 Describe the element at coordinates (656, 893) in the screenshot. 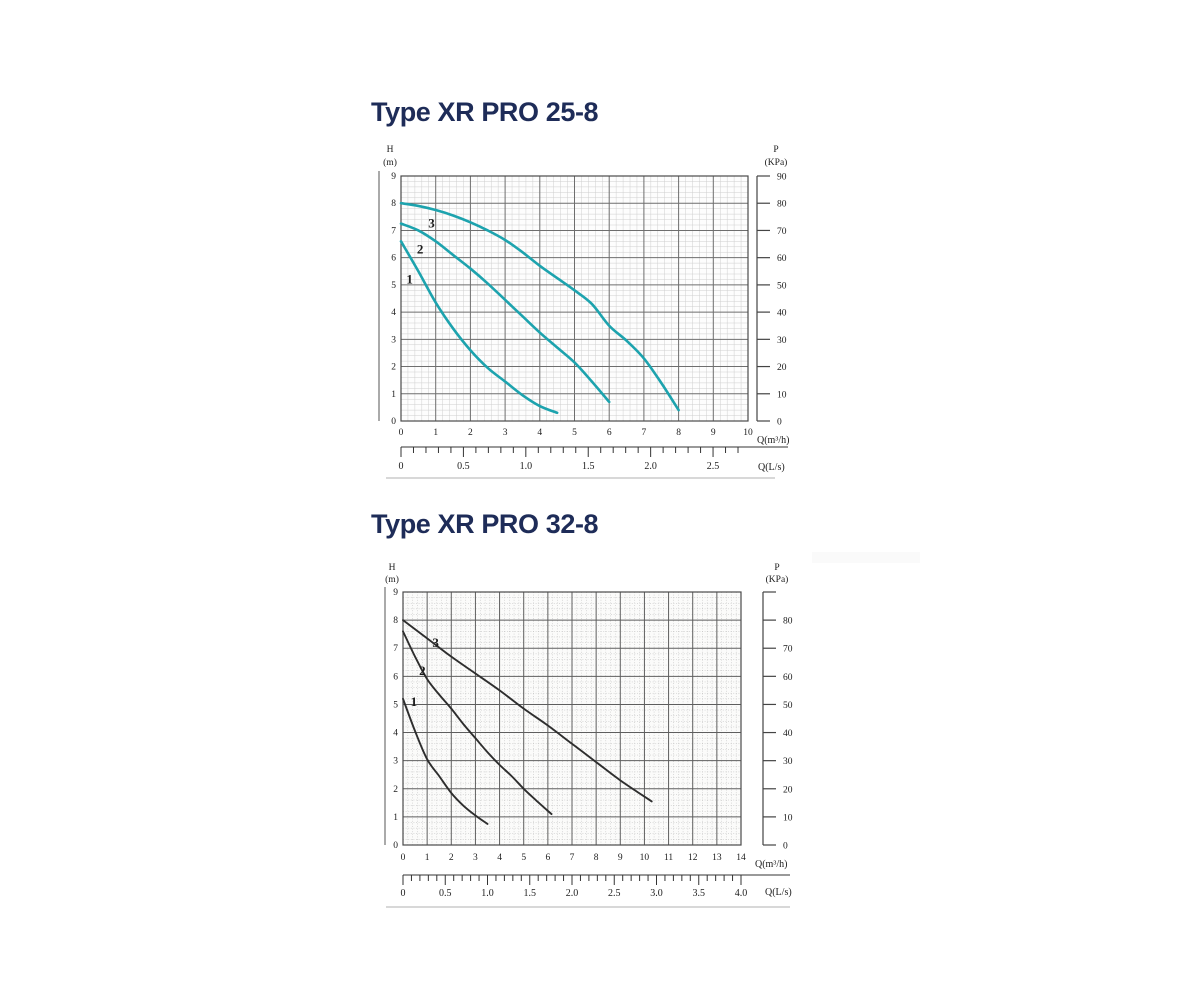

I see `svg-text: 3.0` at that location.